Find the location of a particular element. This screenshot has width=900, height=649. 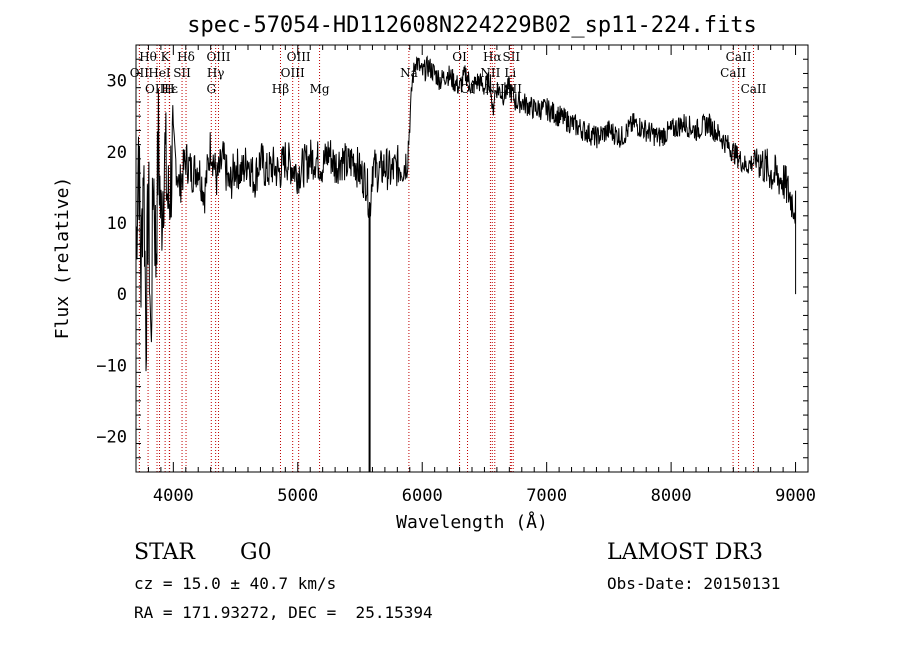

x-tick-label: 5000 is located at coordinates (297, 496).